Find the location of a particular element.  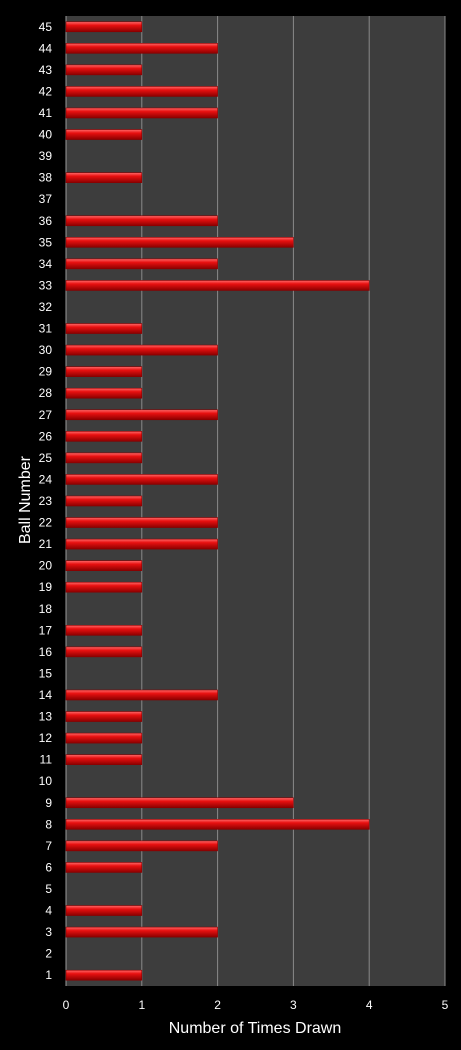

x-tick-label: 5 is located at coordinates (445, 1005).